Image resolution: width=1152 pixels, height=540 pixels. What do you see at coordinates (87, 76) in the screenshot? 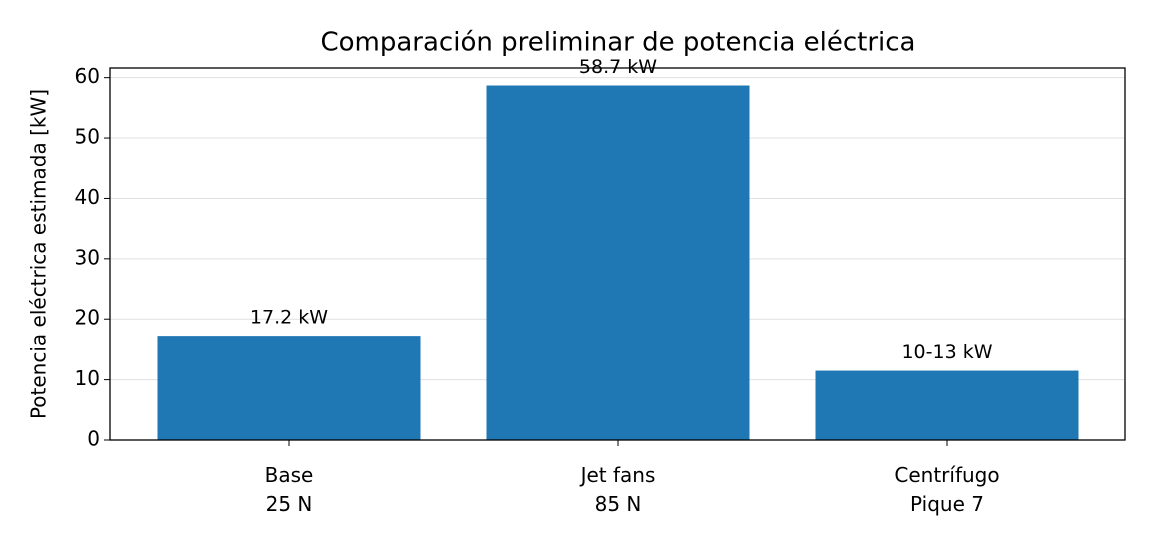
I see `y-tick-label: 60` at bounding box center [87, 76].